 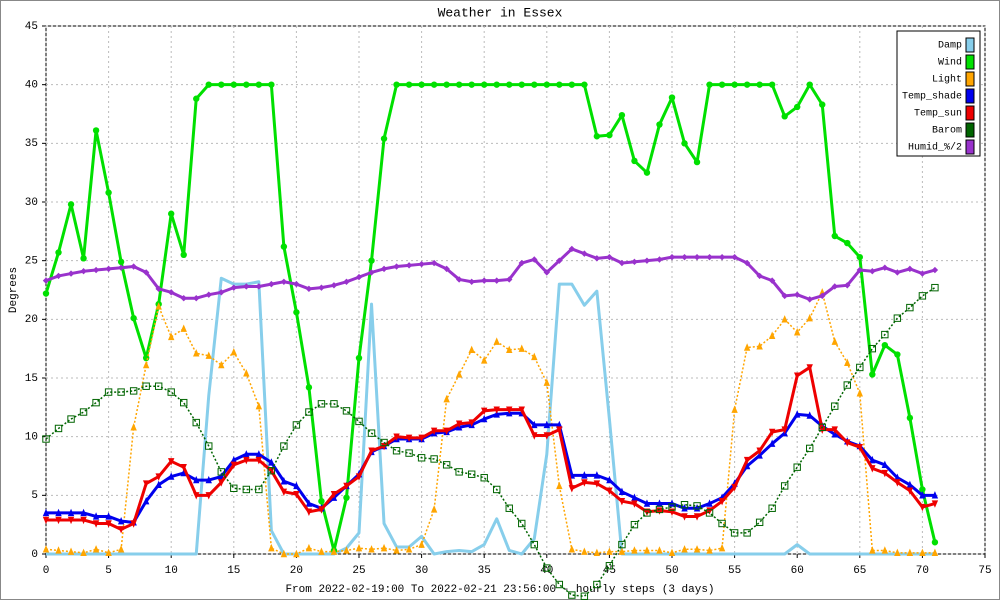 I want to click on x-tick-label: 70, so click(x=922, y=571).